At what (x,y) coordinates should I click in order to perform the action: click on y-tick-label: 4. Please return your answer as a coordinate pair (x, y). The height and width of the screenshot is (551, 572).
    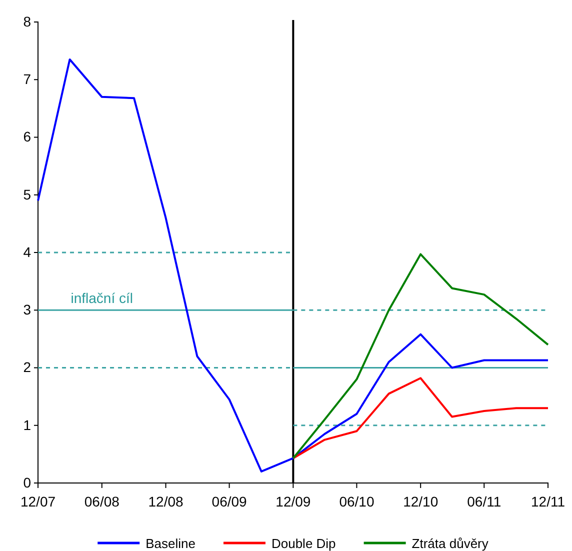
    Looking at the image, I should click on (27, 252).